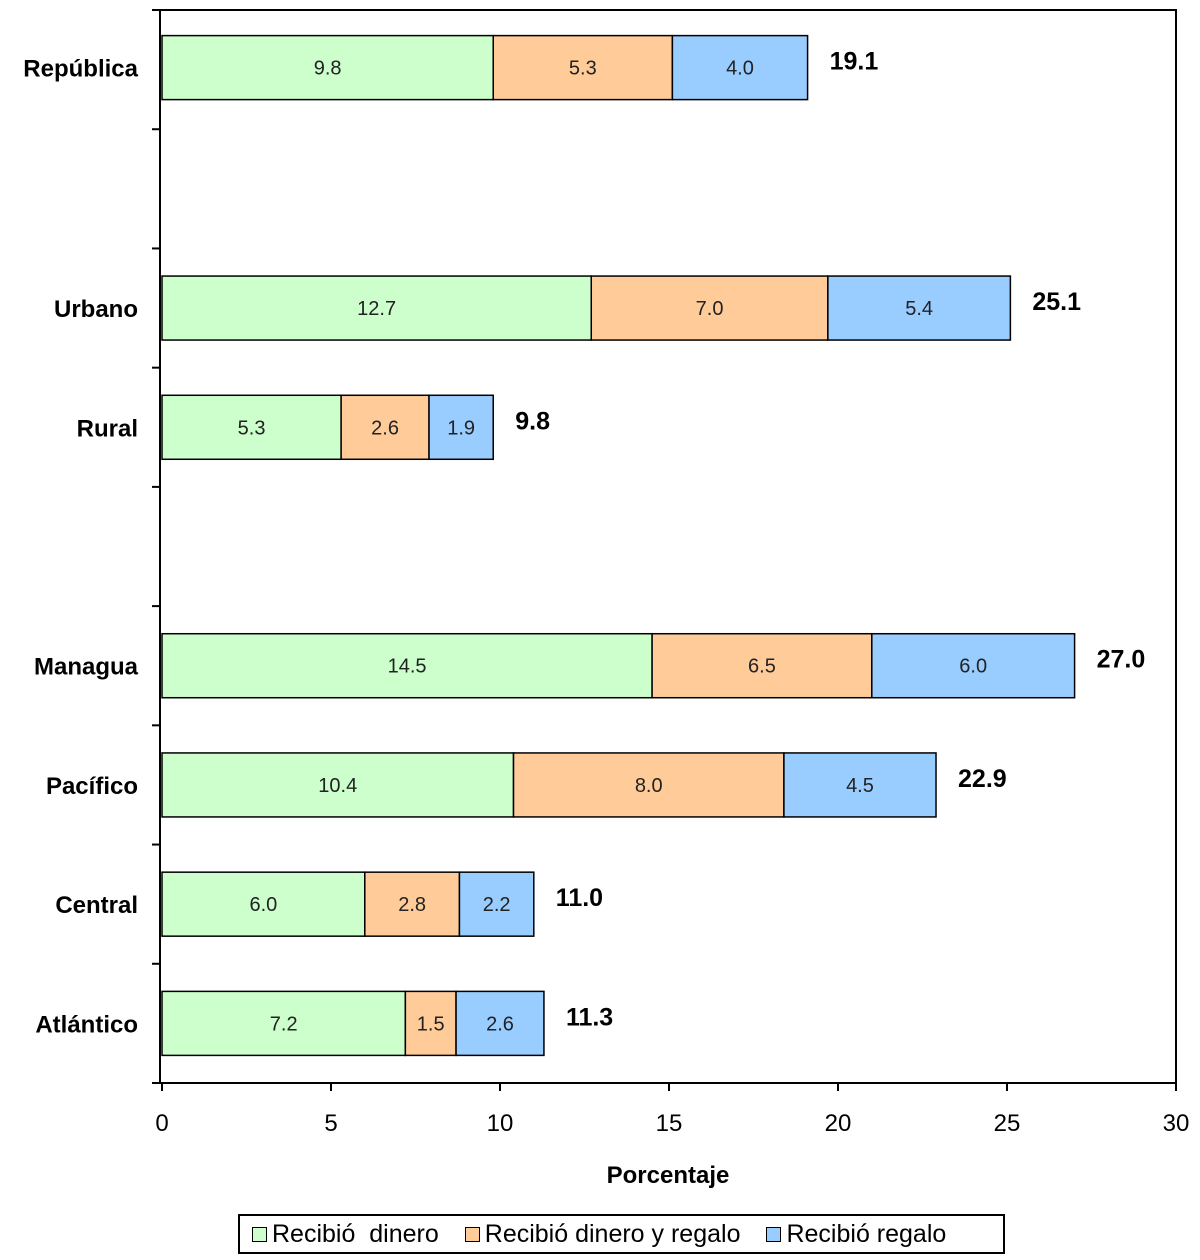 The height and width of the screenshot is (1260, 1200). I want to click on legend-item: Recibió dinero y regalo, so click(602, 1234).